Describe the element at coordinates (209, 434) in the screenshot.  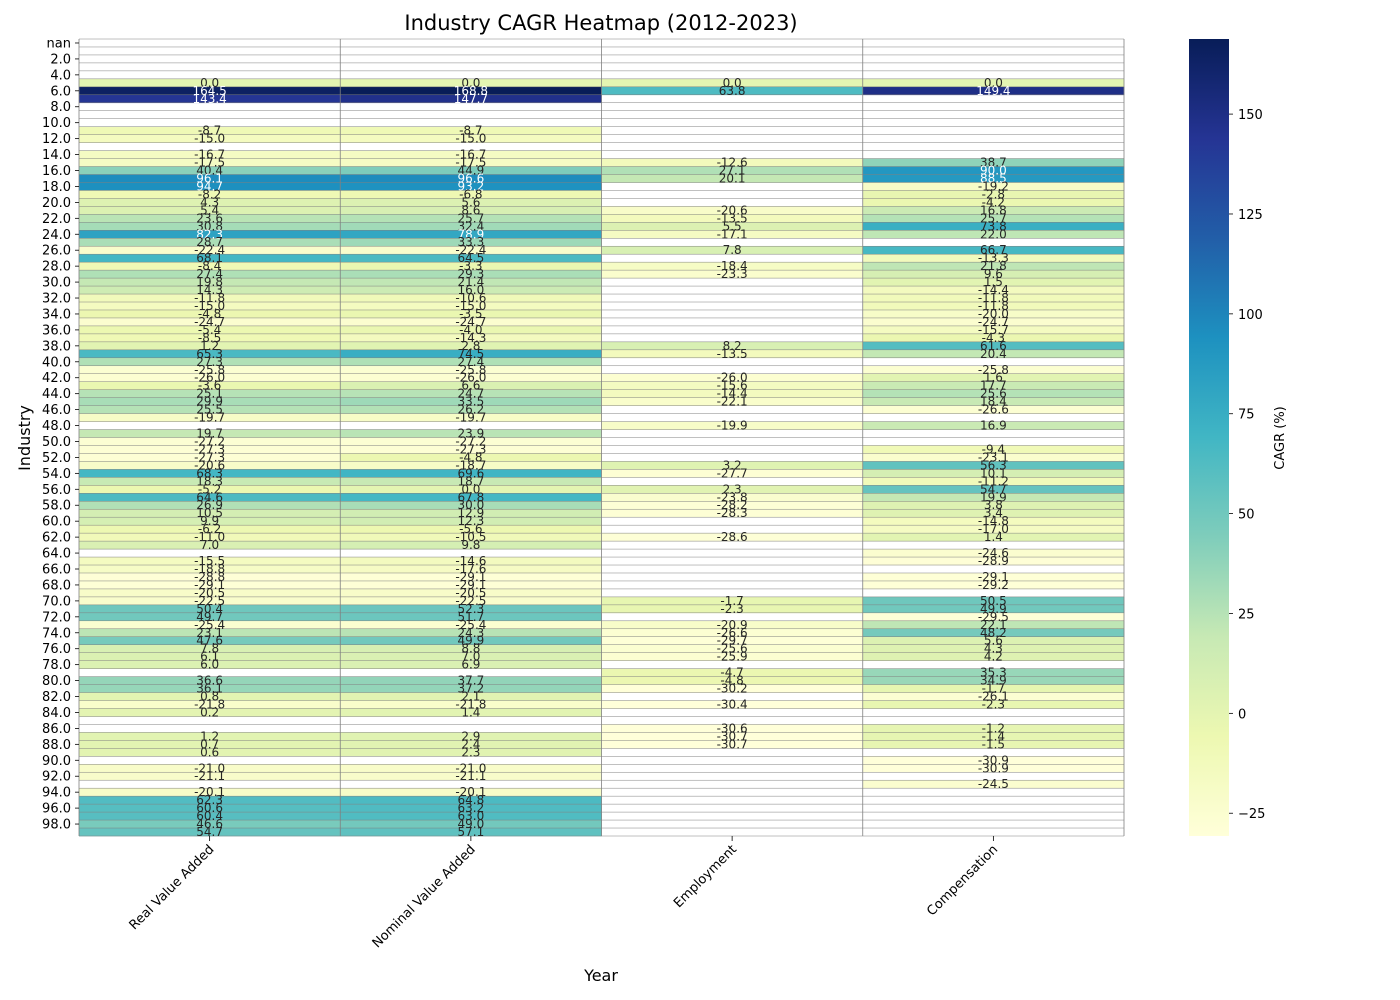
I see `cell-annotation: 19.7` at that location.